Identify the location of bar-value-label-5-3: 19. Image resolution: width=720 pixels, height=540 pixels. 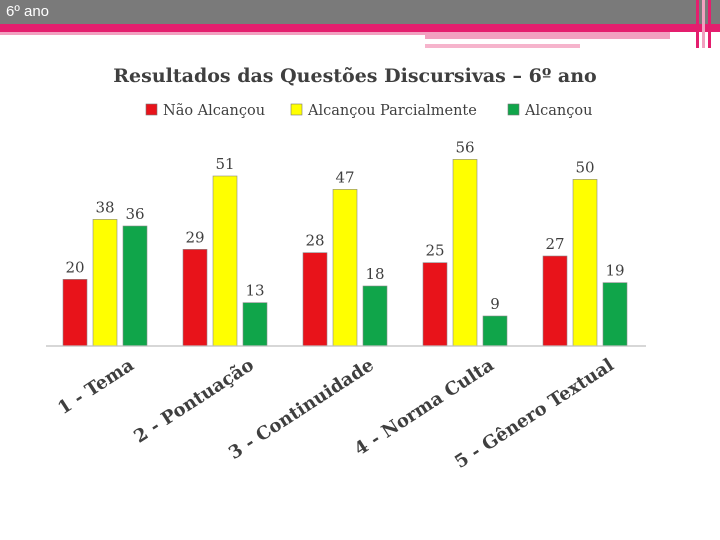
(614, 271).